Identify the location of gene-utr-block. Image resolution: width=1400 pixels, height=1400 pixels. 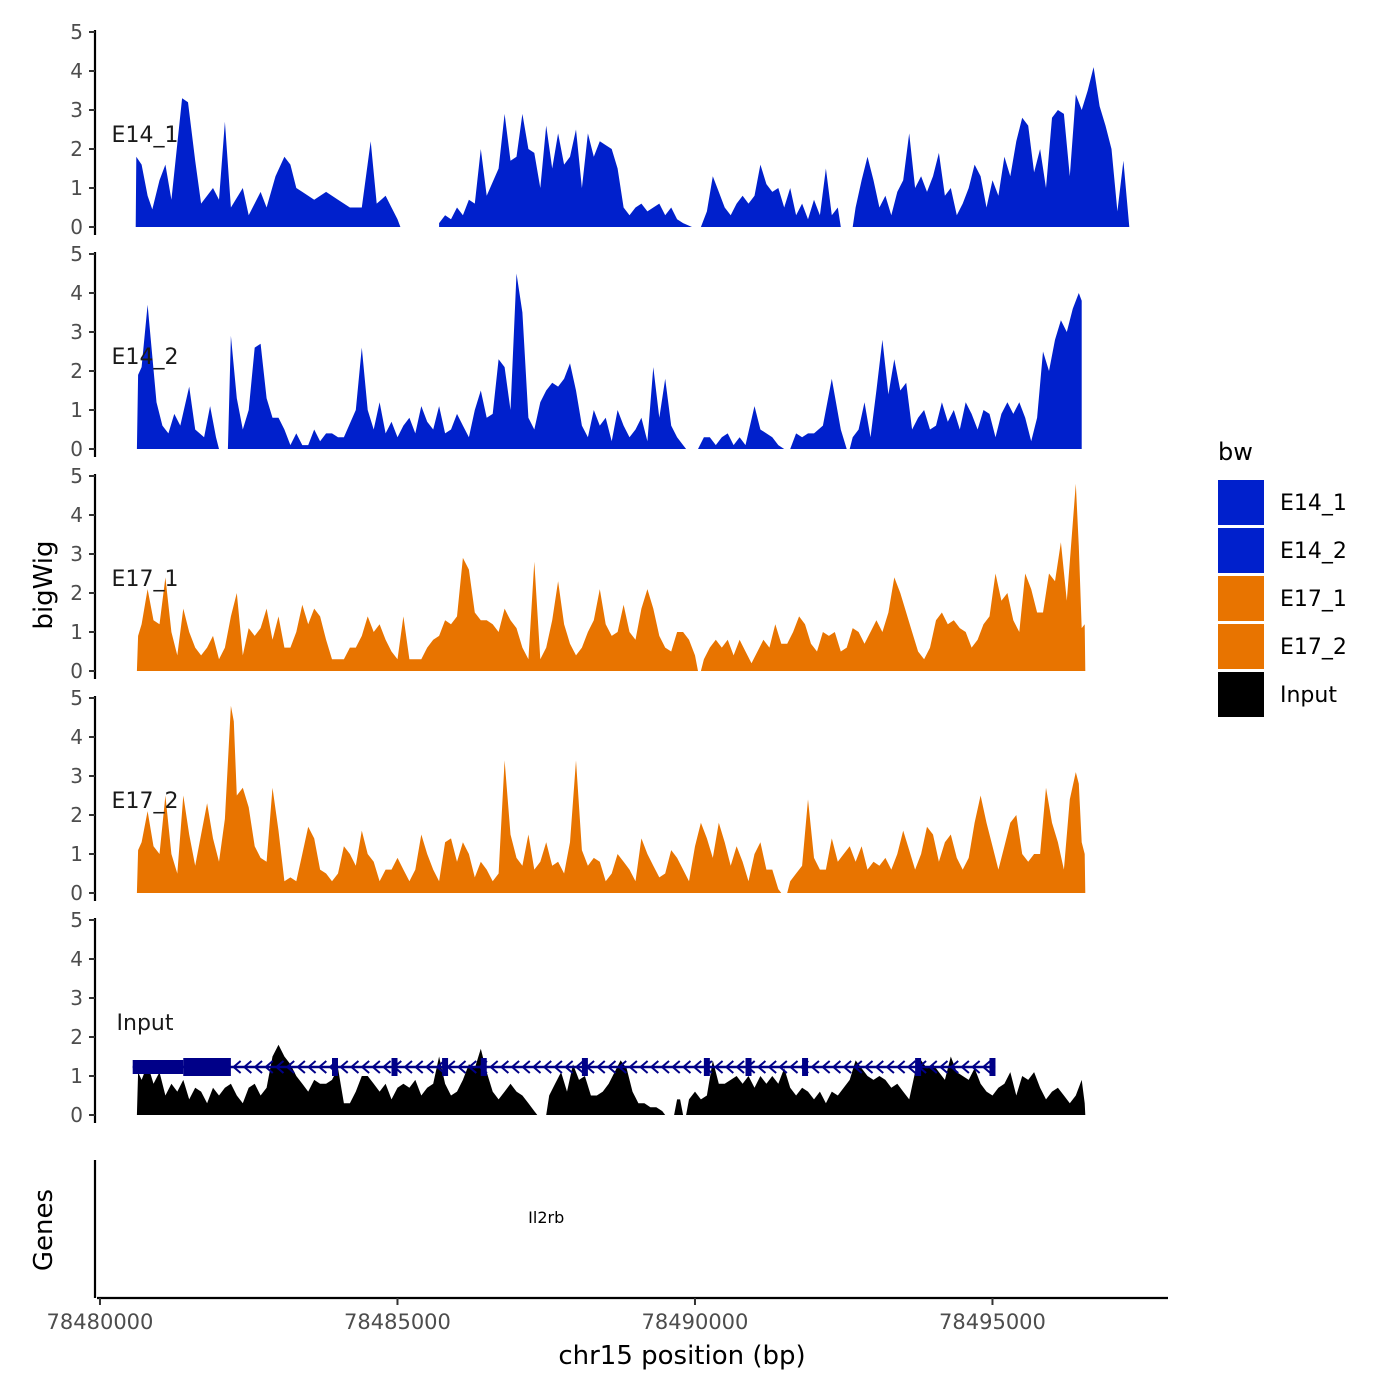
(158, 1067).